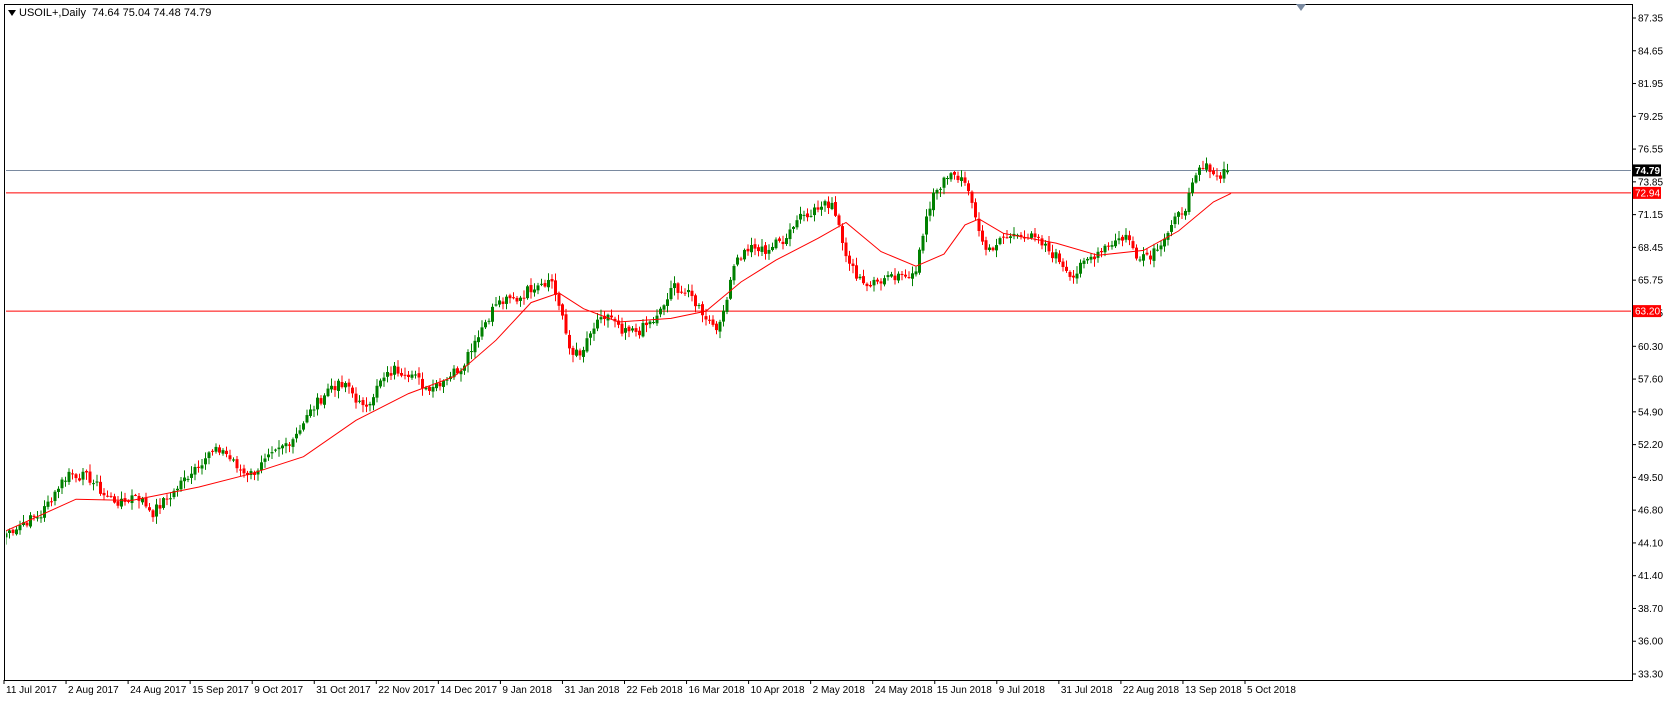 This screenshot has height=704, width=1671. What do you see at coordinates (1647, 192) in the screenshot?
I see `price-label-box` at bounding box center [1647, 192].